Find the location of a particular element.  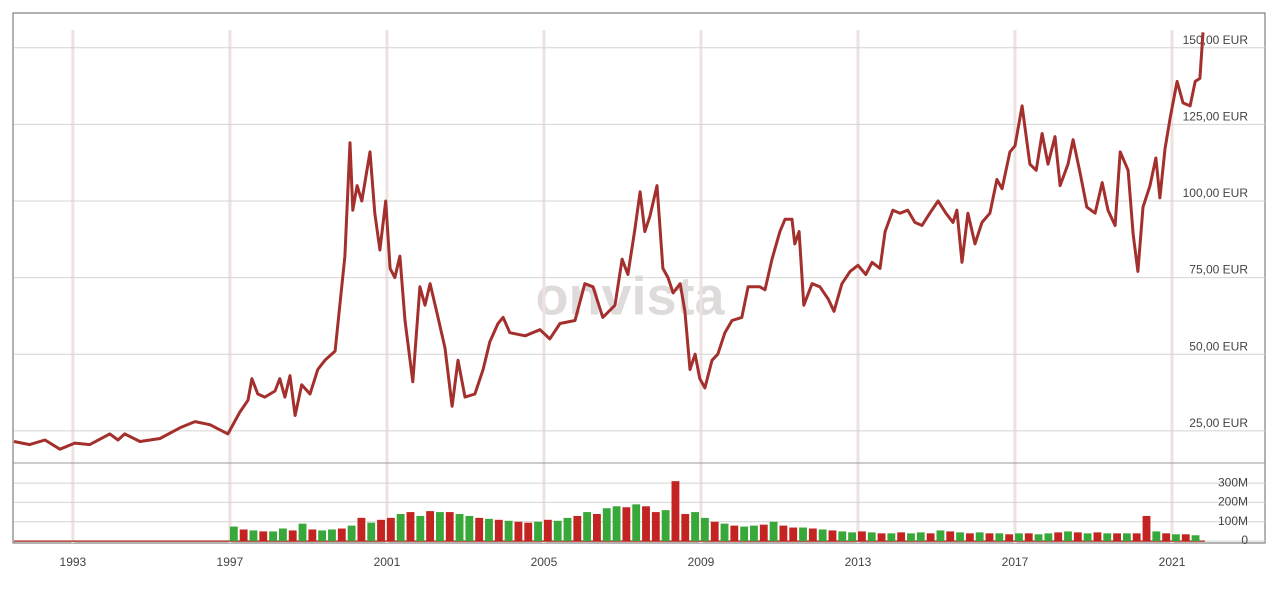

x-tick-label: 2005 is located at coordinates (544, 562).